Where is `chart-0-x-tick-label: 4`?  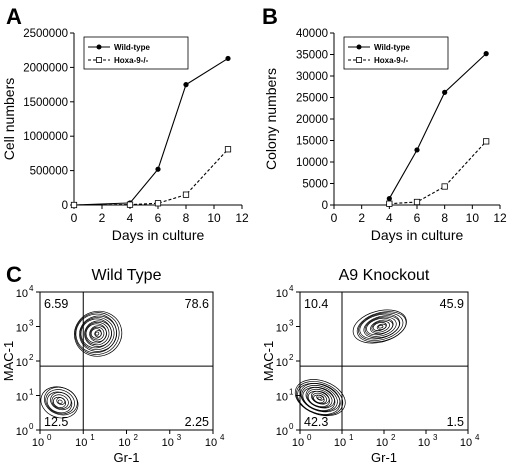
chart-0-x-tick-label: 4 is located at coordinates (130, 218).